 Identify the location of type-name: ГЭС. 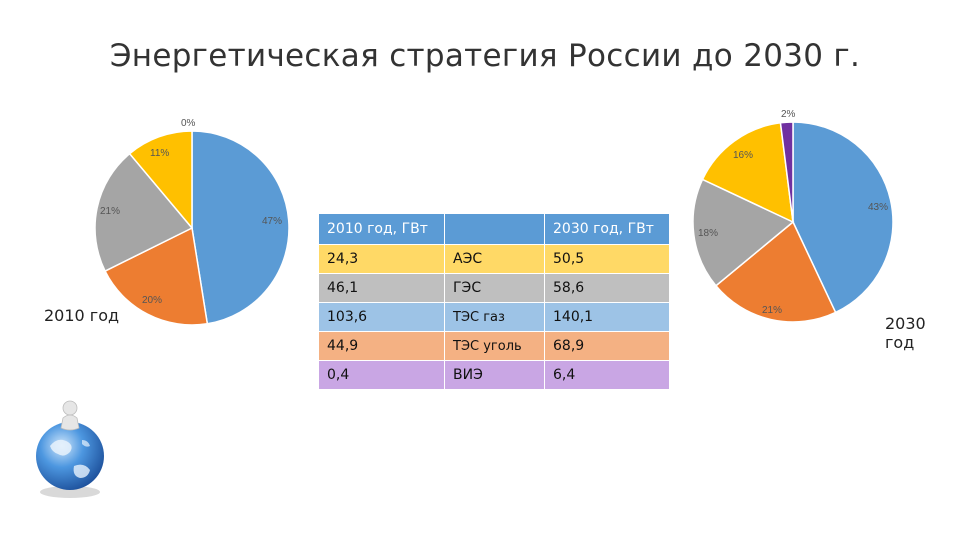
(494, 288).